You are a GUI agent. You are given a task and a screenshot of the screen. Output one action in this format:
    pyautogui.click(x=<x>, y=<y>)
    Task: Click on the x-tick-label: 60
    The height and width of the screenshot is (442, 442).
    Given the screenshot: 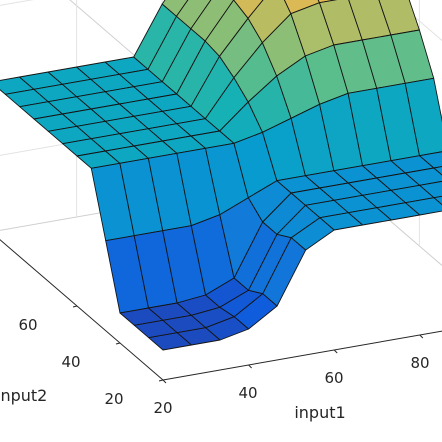 What is the action you would take?
    pyautogui.click(x=333, y=378)
    